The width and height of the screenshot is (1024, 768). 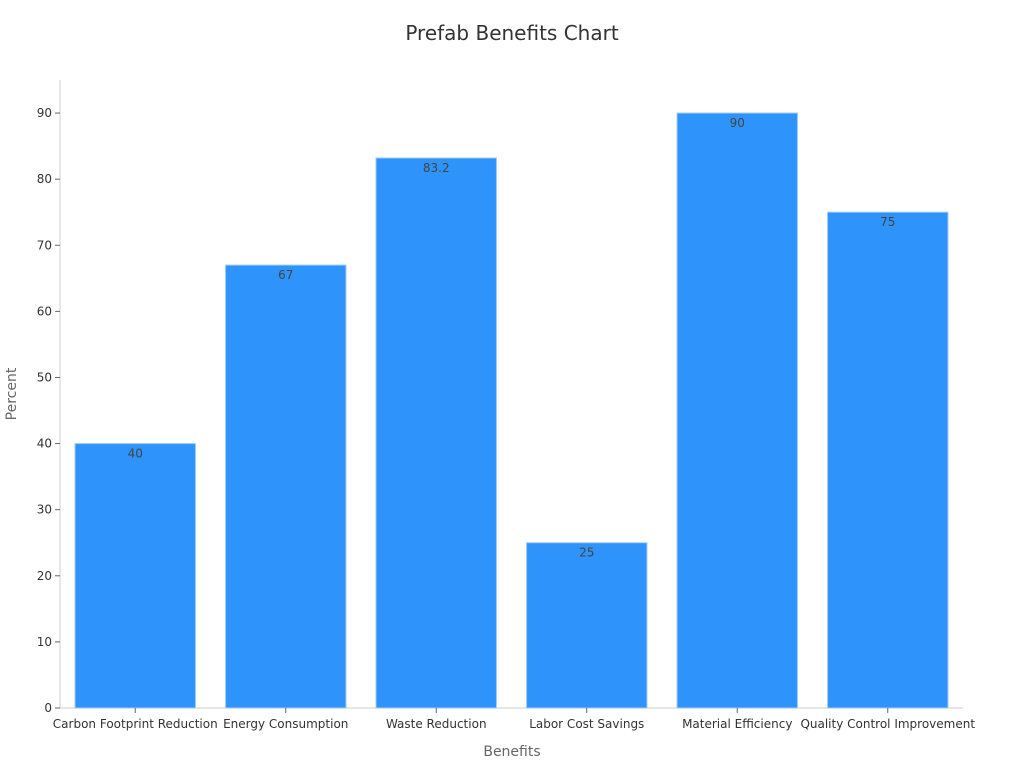 What do you see at coordinates (44, 245) in the screenshot?
I see `y-tick-label: 70` at bounding box center [44, 245].